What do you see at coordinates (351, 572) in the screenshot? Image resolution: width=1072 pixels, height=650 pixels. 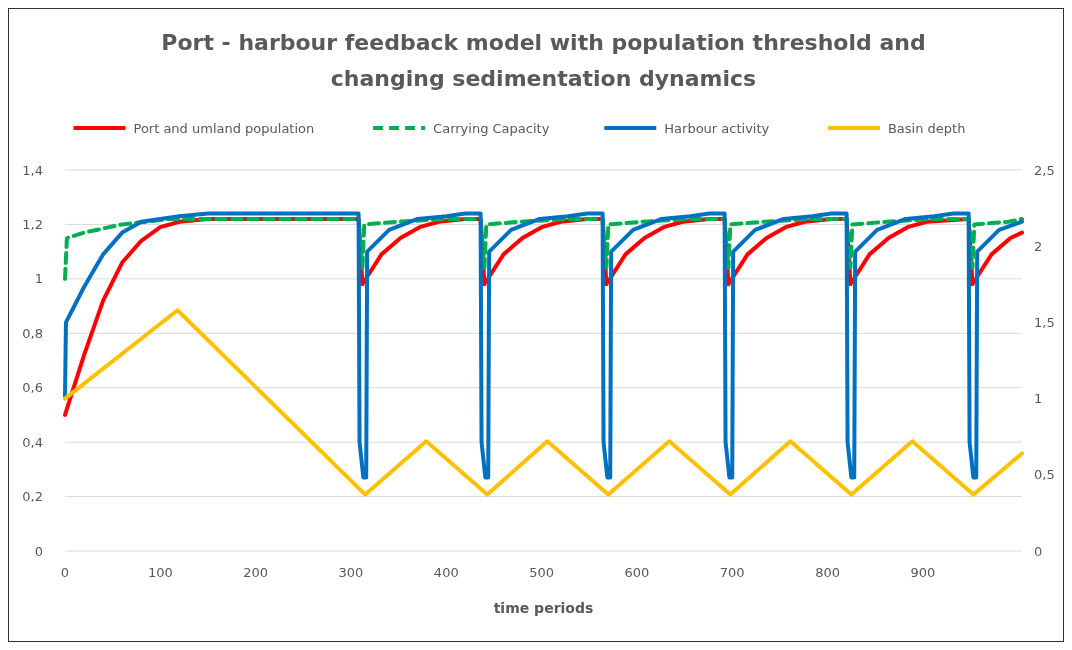 I see `x-tick-label: 300` at bounding box center [351, 572].